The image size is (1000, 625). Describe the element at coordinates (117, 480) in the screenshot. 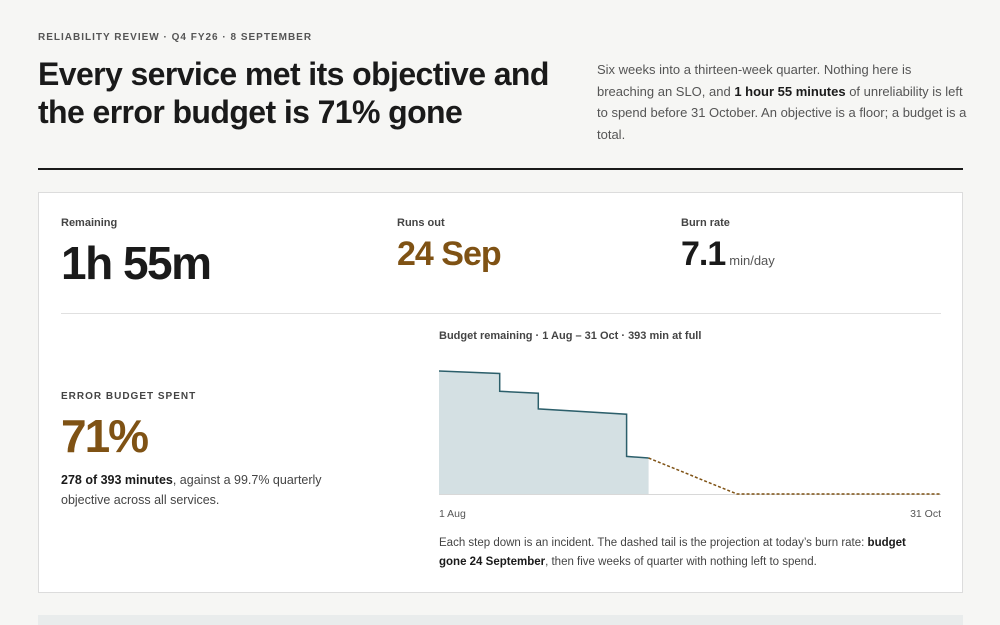

I see `spent-note-bold: 278 of 393 minutes` at that location.